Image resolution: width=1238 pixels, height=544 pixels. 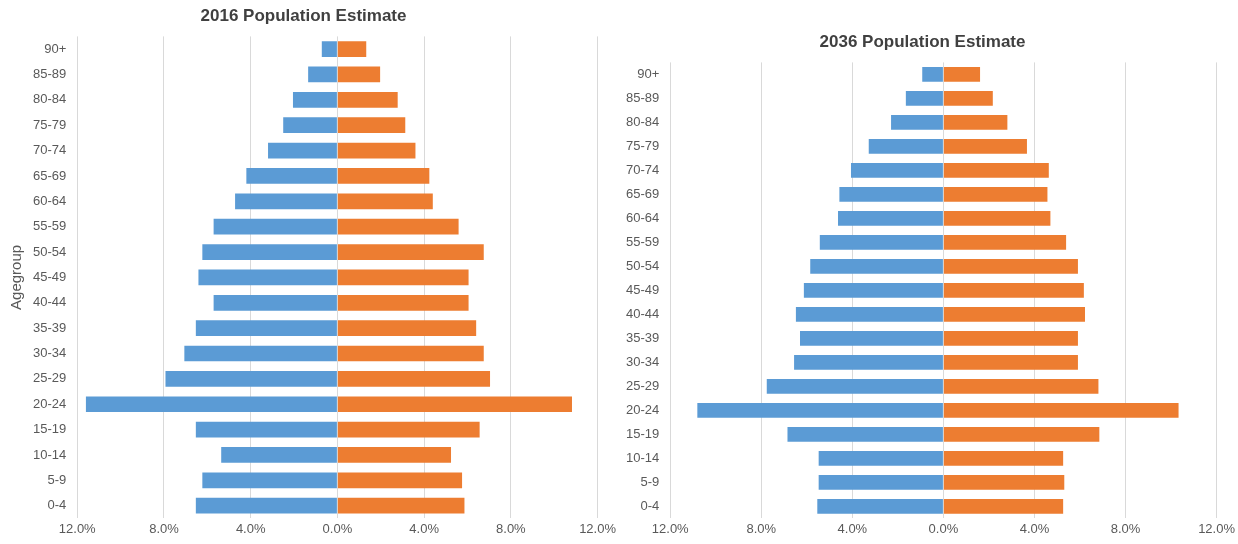 What do you see at coordinates (50, 429) in the screenshot?
I see `y-tick-label: 15-19` at bounding box center [50, 429].